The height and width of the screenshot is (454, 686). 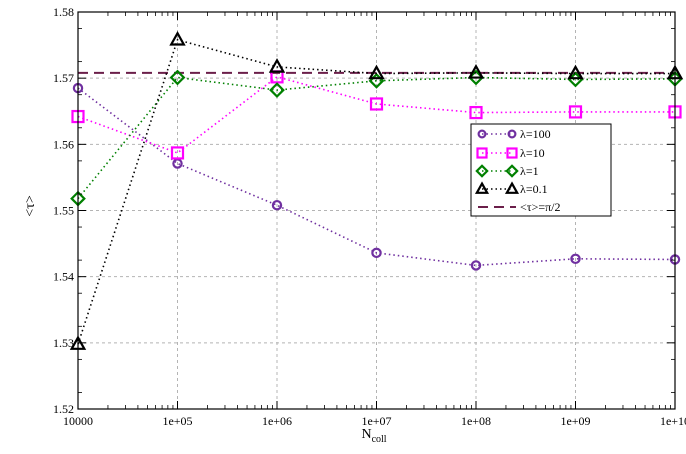 I want to click on x-tick-label: 1e+09, so click(x=575, y=421).